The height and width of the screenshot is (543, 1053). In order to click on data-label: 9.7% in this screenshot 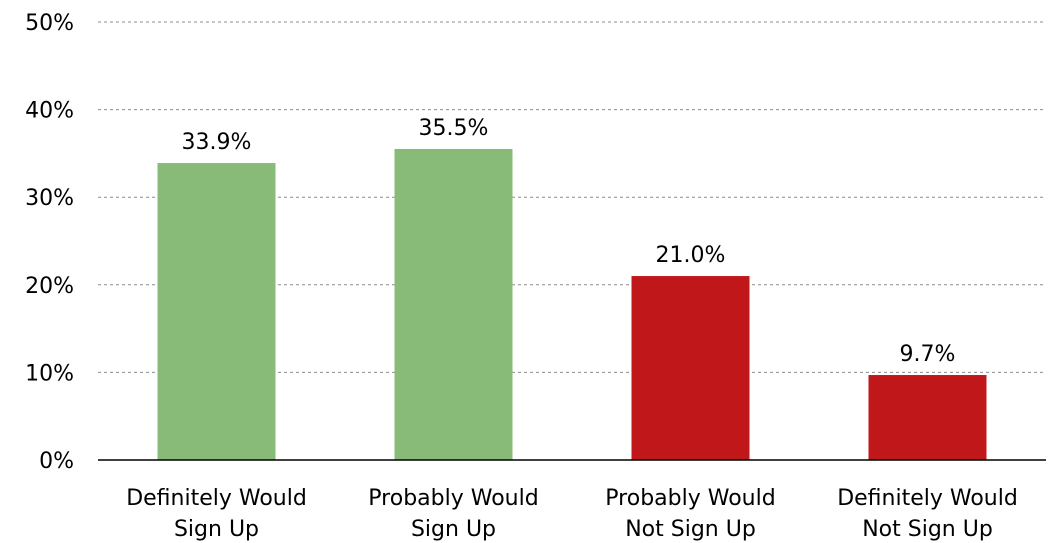, I will do `click(928, 354)`.